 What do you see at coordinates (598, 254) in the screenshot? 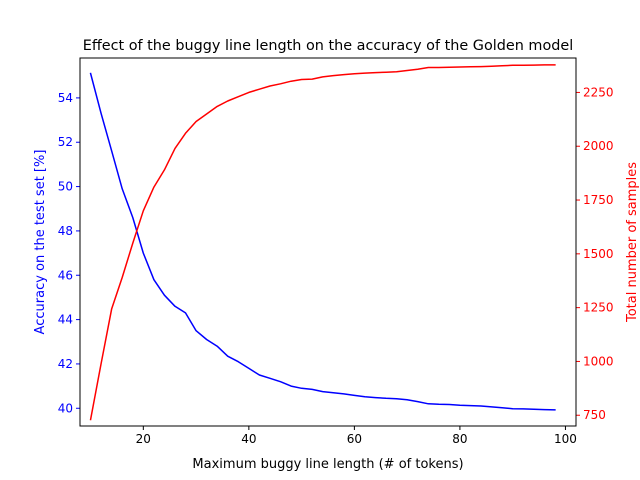
I see `right-y-tick-label: 1500` at bounding box center [598, 254].